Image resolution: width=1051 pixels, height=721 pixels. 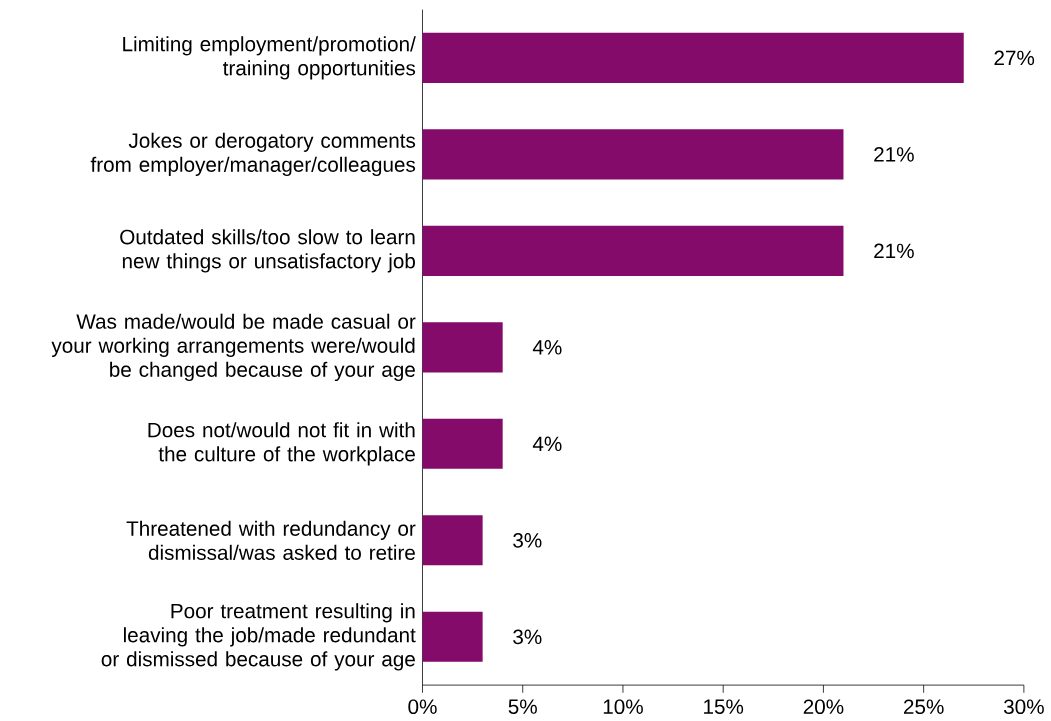 What do you see at coordinates (271, 540) in the screenshot?
I see `y-tick-label: Threatened with redundancy or dismissal/was asked to retire` at bounding box center [271, 540].